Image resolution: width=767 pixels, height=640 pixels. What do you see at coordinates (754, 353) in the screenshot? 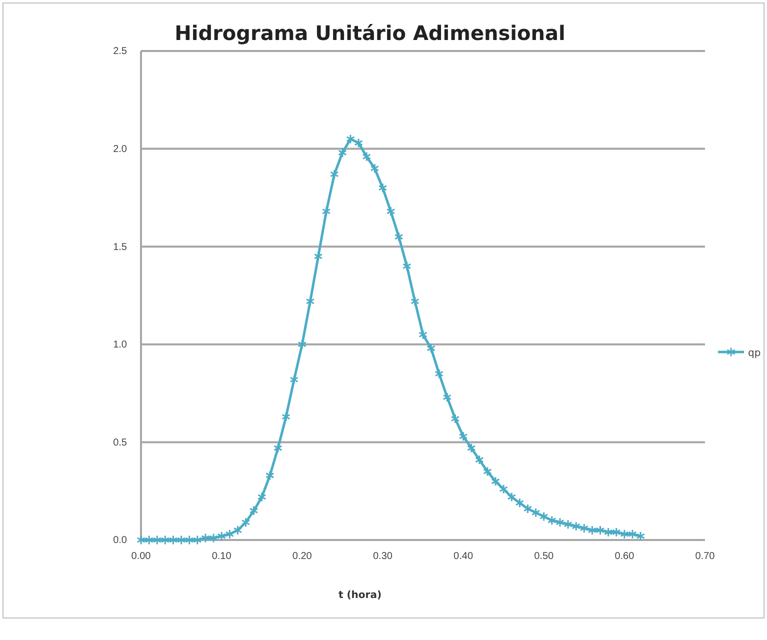
I see `legend-label: qp` at bounding box center [754, 353].